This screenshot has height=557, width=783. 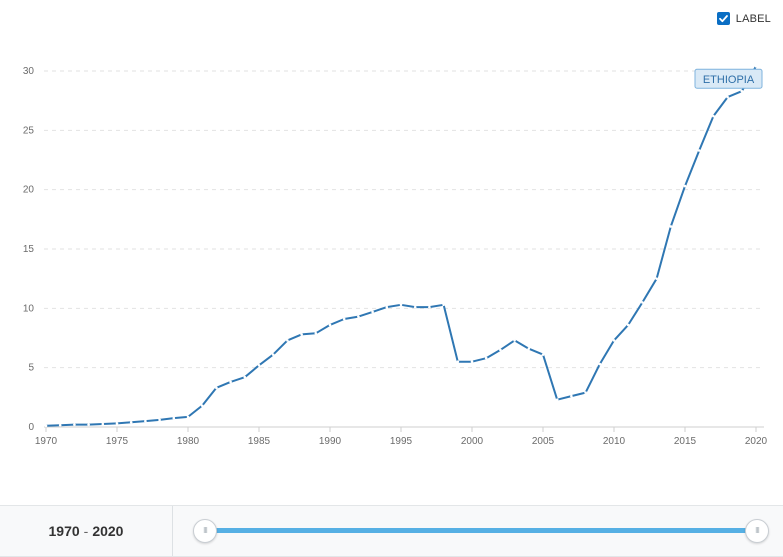 What do you see at coordinates (685, 441) in the screenshot?
I see `x-tick-label: 2015` at bounding box center [685, 441].